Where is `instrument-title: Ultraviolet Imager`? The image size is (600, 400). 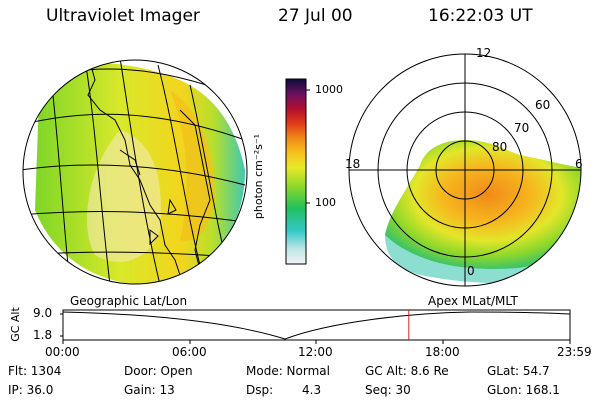
instrument-title: Ultraviolet Imager is located at coordinates (123, 16).